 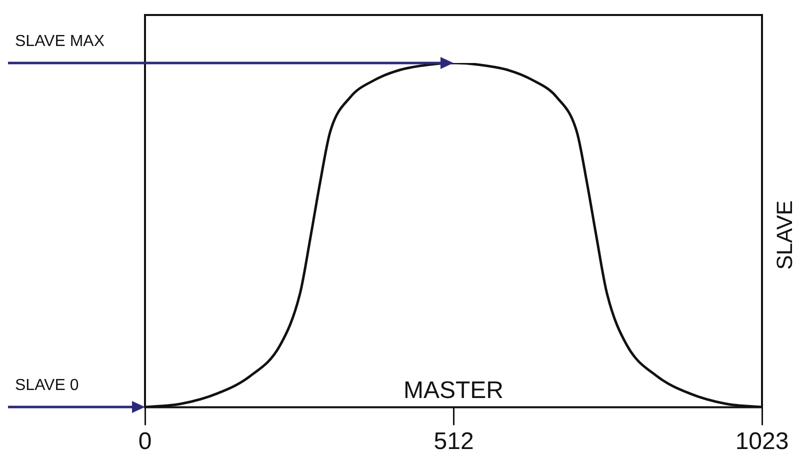 What do you see at coordinates (60, 42) in the screenshot?
I see `text: SLAVE MAX` at bounding box center [60, 42].